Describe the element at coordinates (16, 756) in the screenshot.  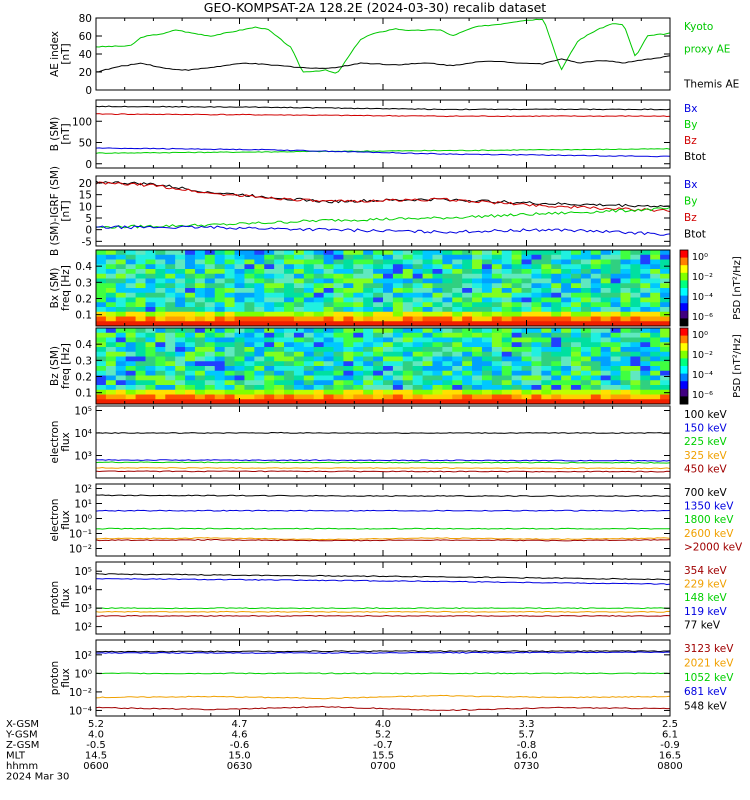
I see `orbit-row-label: MLT` at that location.